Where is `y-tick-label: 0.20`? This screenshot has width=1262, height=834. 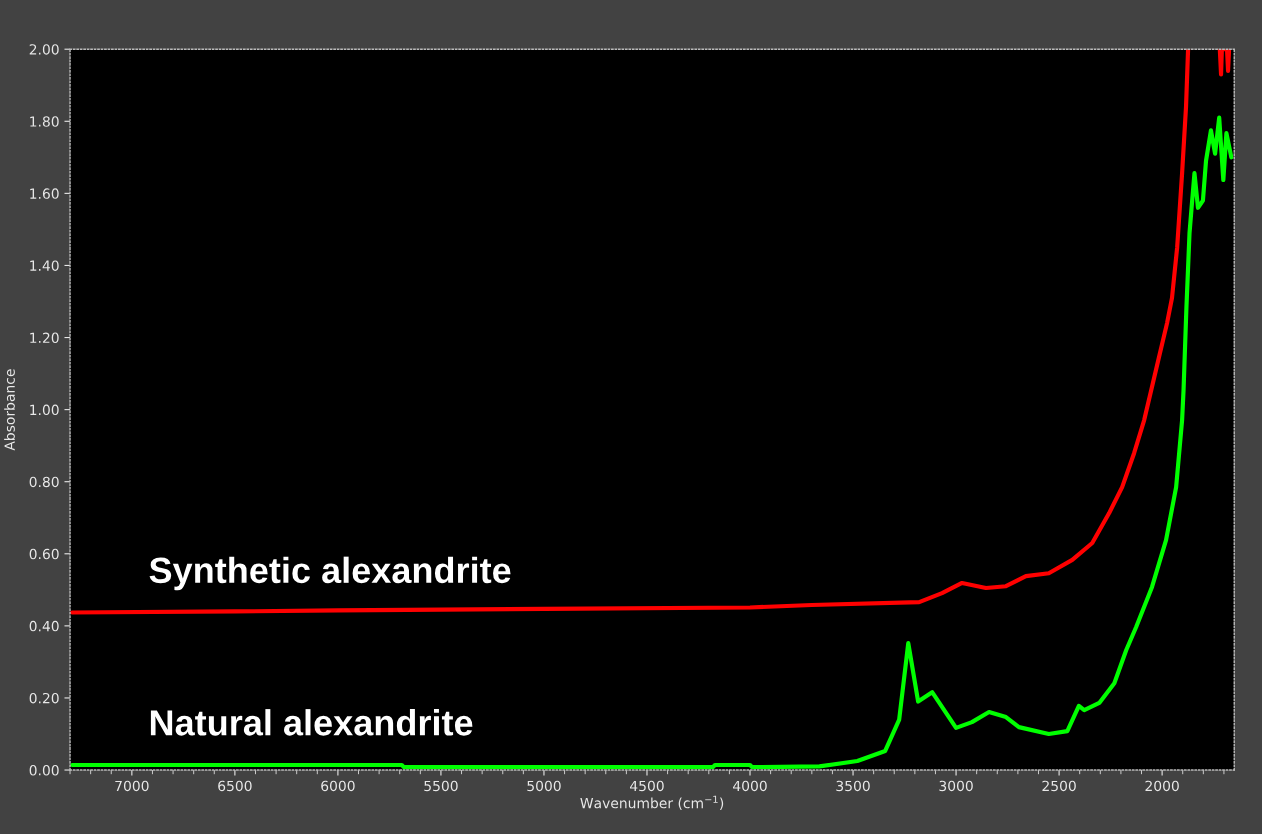 y-tick-label: 0.20 is located at coordinates (44, 698).